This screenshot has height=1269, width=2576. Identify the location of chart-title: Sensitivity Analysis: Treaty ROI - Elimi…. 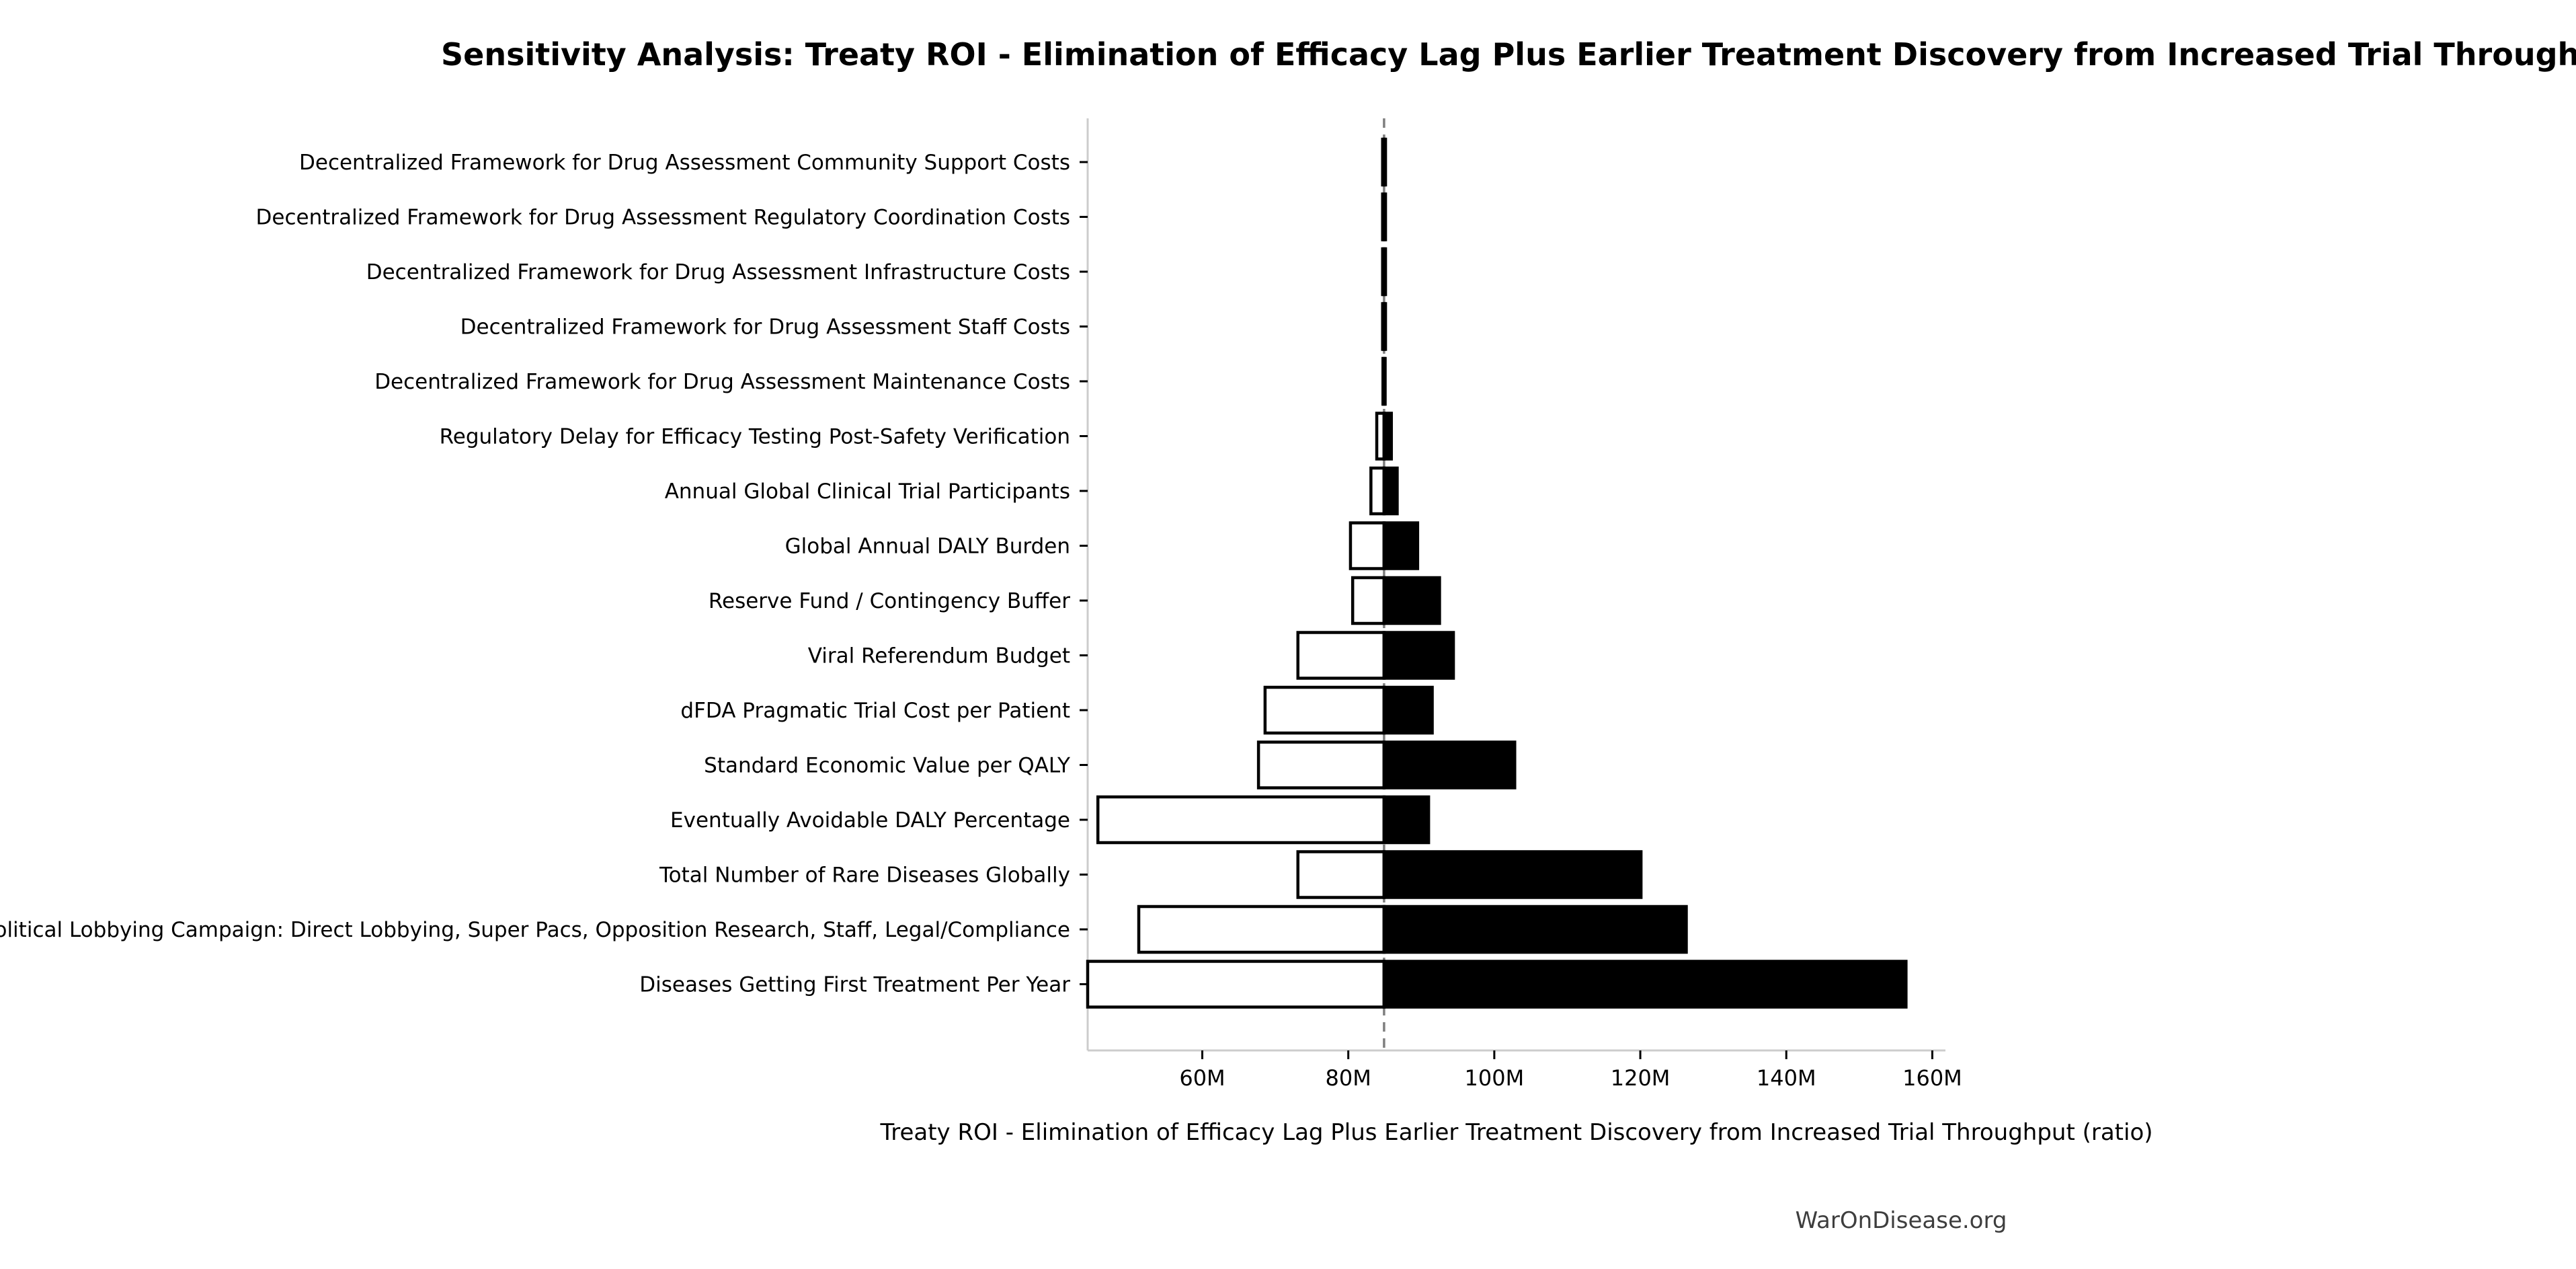
(1508, 54).